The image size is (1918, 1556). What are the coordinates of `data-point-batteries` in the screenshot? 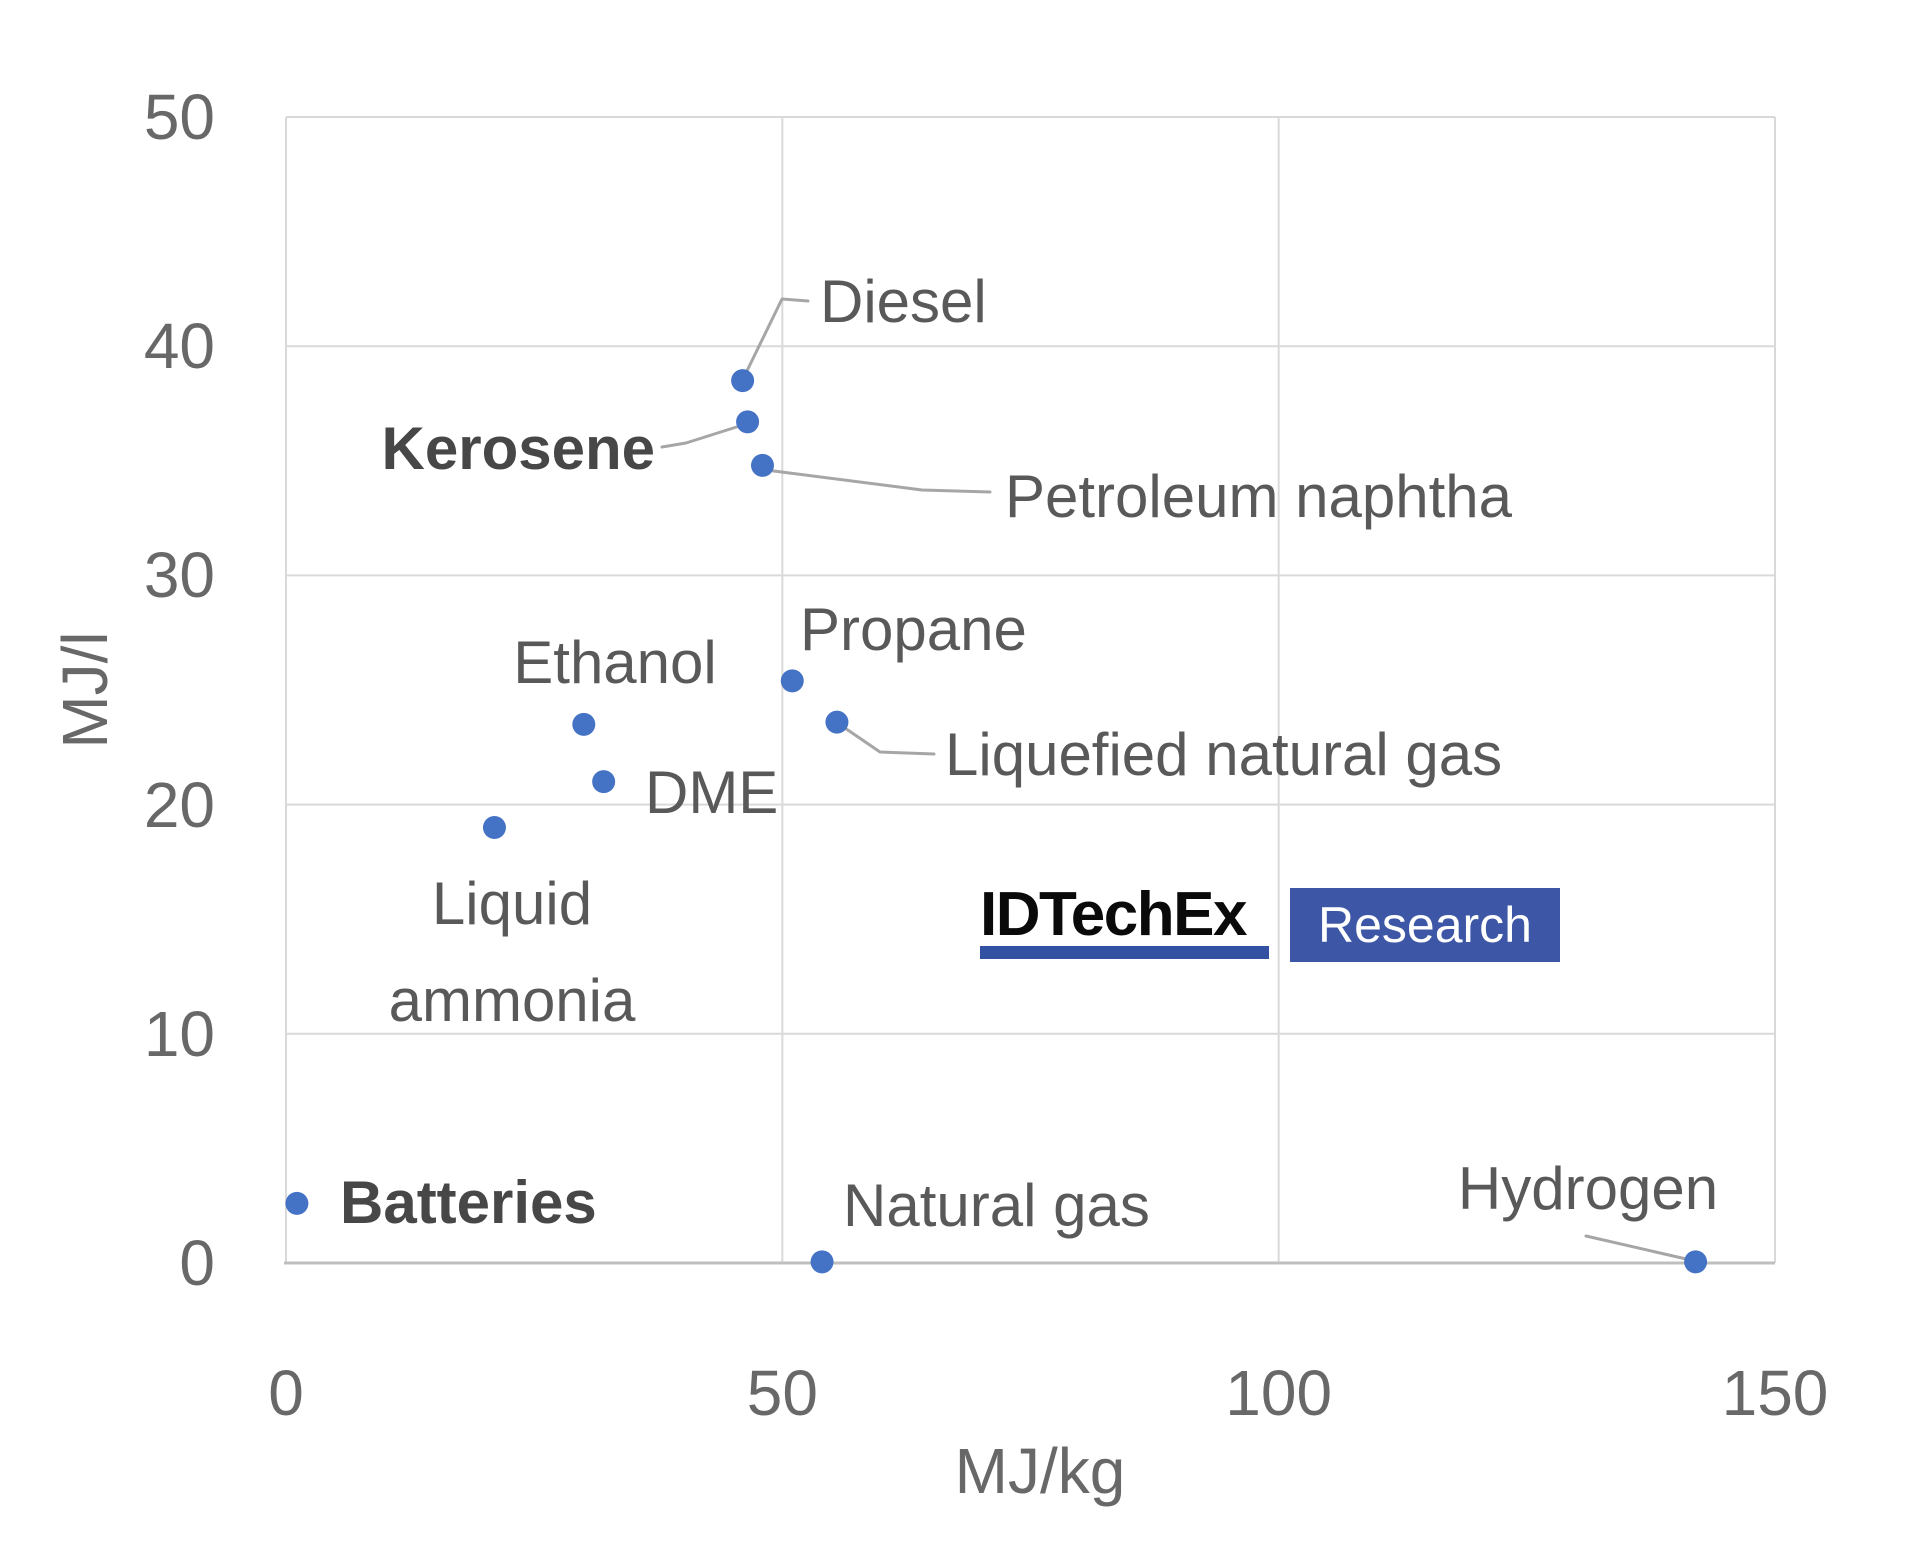 It's located at (297, 1203).